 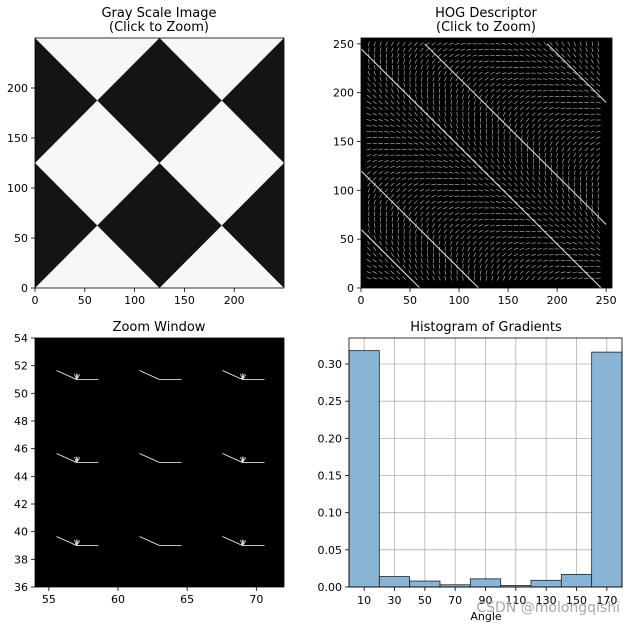 What do you see at coordinates (118, 599) in the screenshot?
I see `zoom-x-tick-label: 60` at bounding box center [118, 599].